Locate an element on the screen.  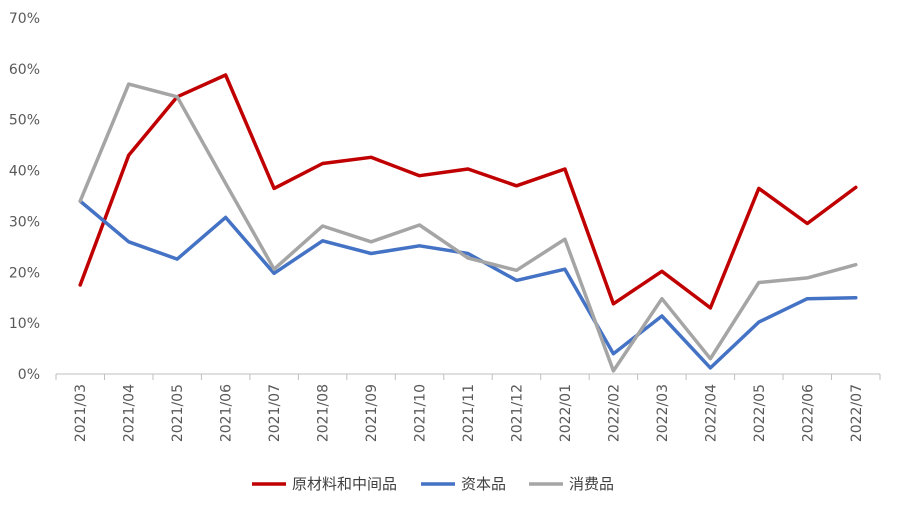
x-tick-label: 2022/05 is located at coordinates (760, 413).